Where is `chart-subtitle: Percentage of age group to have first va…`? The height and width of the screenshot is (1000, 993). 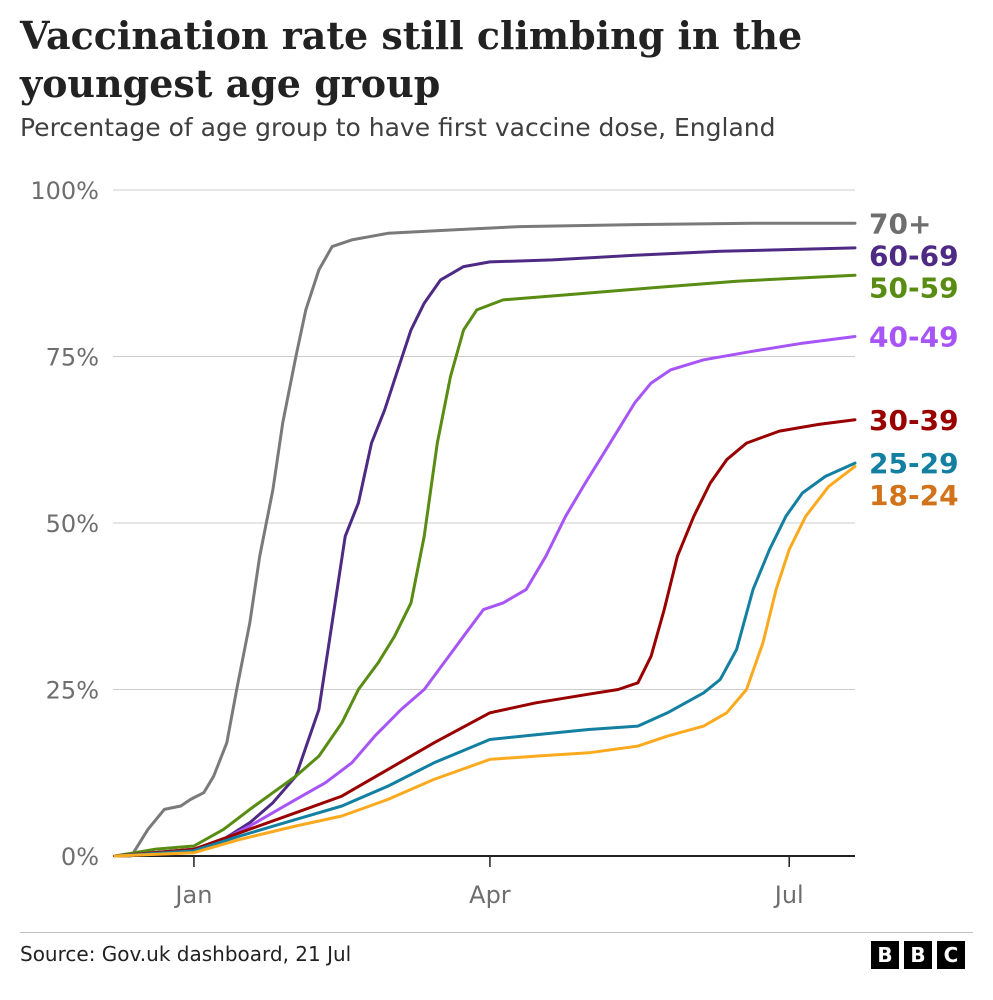
chart-subtitle: Percentage of age group to have first va… is located at coordinates (398, 127).